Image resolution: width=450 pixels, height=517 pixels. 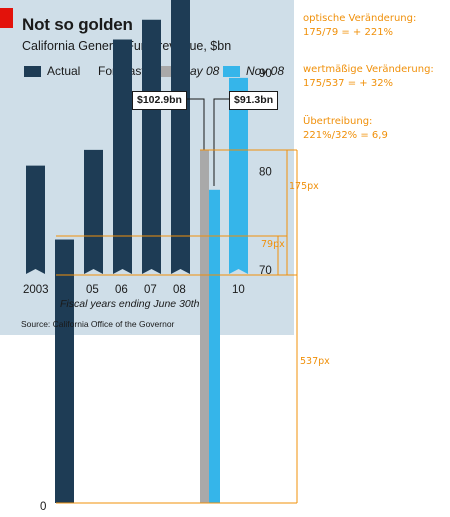 I want to click on brand-red-tag, so click(x=6, y=18).